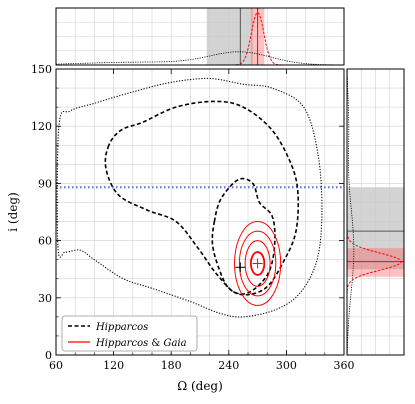 The height and width of the screenshot is (404, 415). I want to click on legend-hipparcos-label: Hipparcos, so click(121, 327).